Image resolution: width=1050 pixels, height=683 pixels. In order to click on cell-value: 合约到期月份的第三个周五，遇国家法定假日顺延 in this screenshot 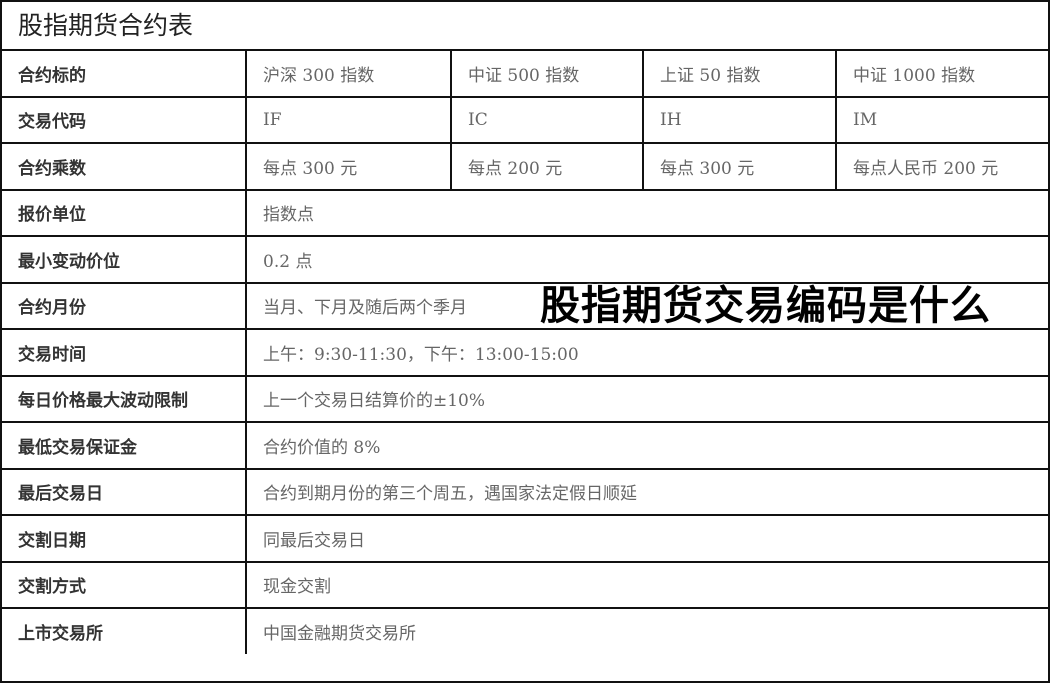, I will do `click(646, 491)`.